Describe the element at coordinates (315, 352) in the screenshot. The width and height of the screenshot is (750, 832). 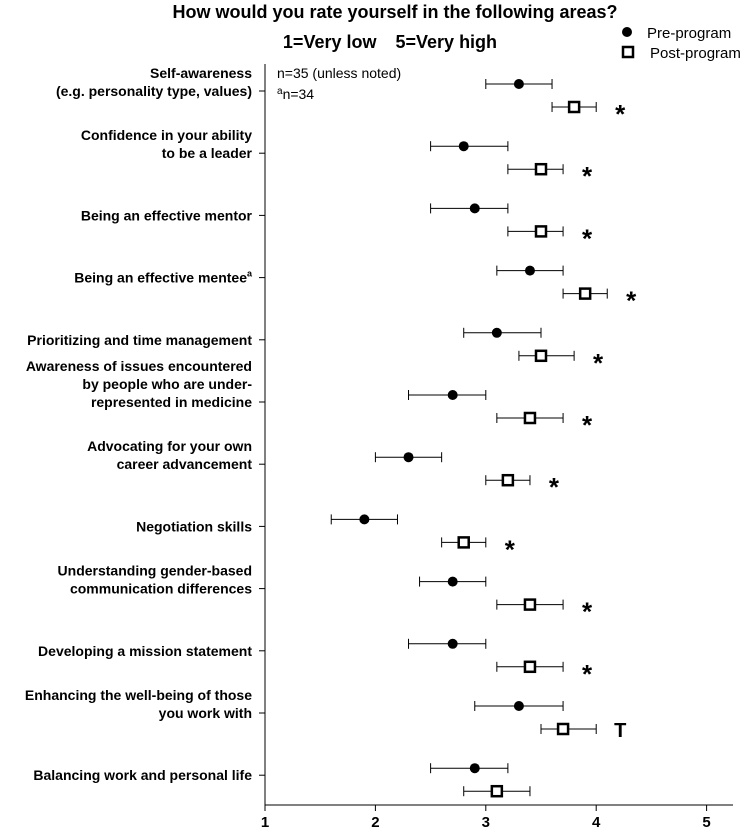
I see `category-group: Prioritizing and time management *` at that location.